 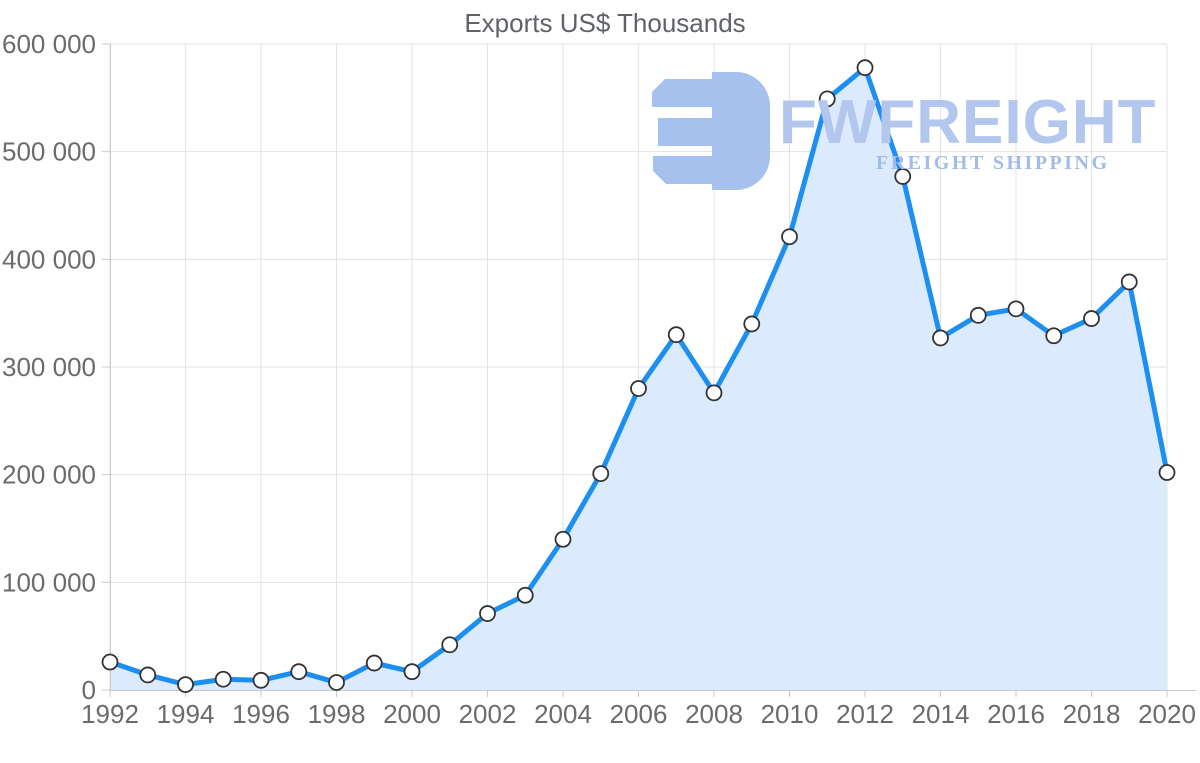 What do you see at coordinates (941, 714) in the screenshot?
I see `x-tick-label: 2014` at bounding box center [941, 714].